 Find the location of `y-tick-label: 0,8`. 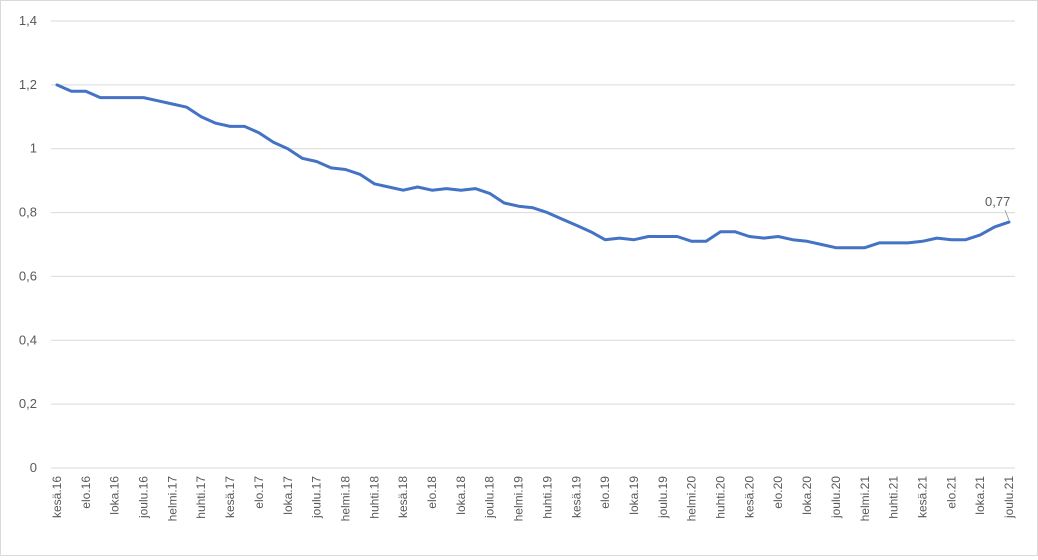

y-tick-label: 0,8 is located at coordinates (28, 212).